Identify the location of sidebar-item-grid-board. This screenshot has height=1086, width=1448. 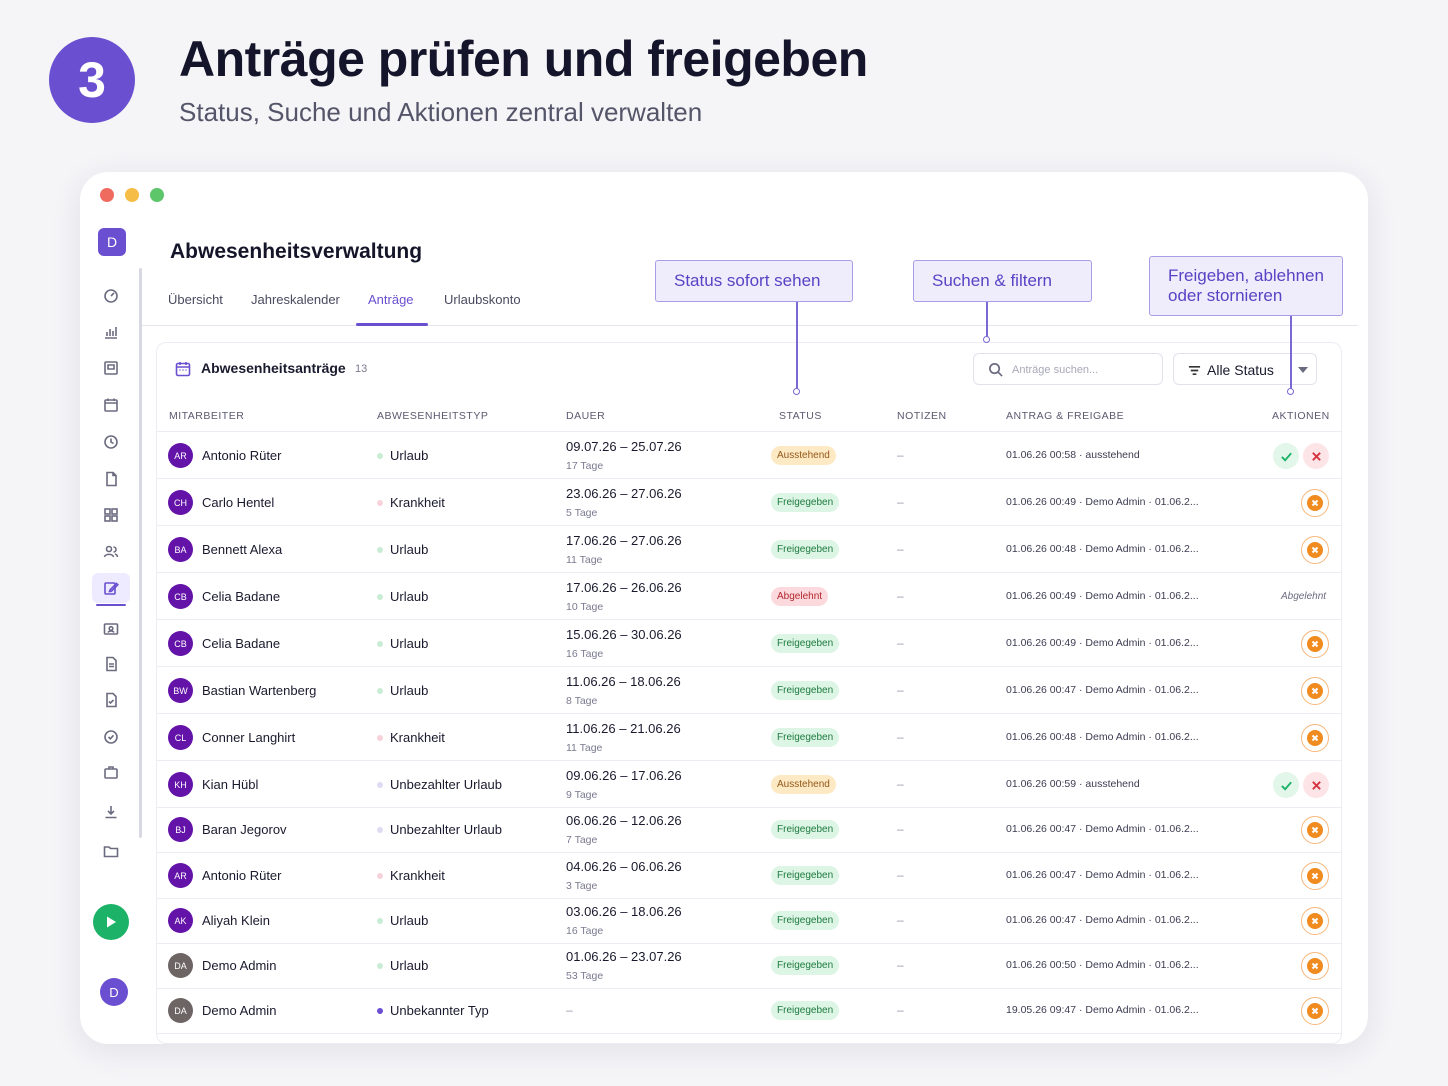
(111, 368).